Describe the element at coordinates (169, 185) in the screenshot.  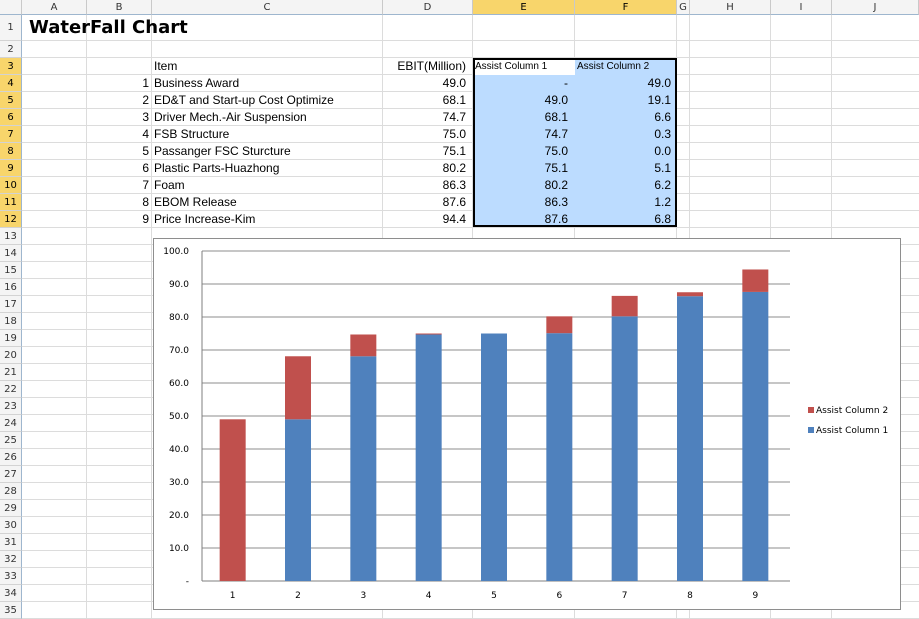
I see `item-cell: Foam` at that location.